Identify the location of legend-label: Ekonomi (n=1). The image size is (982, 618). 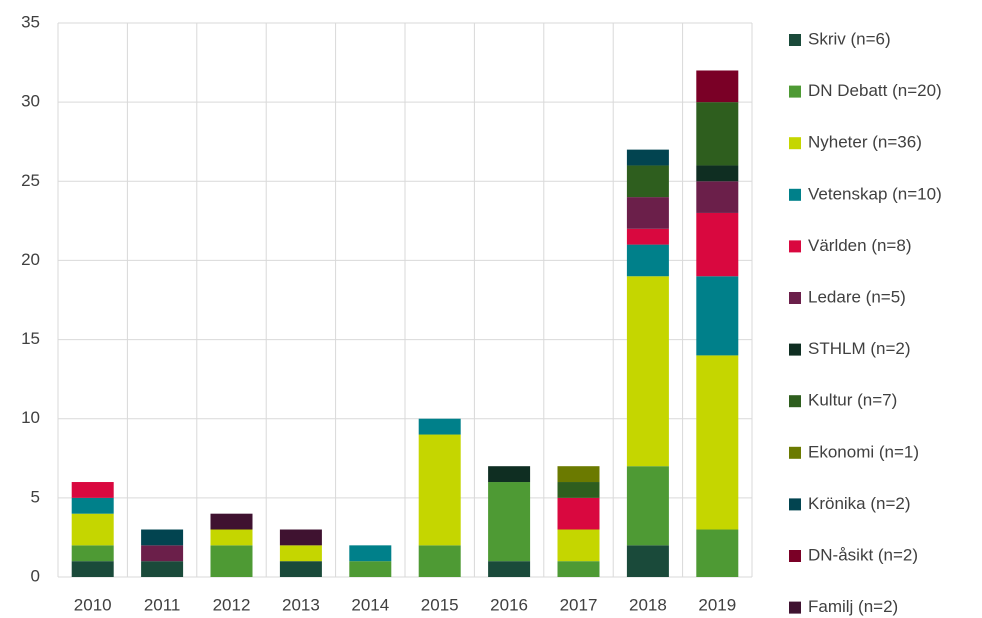
(863, 451).